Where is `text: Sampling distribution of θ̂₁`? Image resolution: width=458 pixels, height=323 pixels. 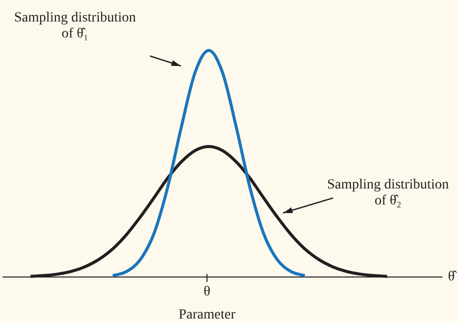 text: Sampling distribution of θ̂₁ is located at coordinates (75, 26).